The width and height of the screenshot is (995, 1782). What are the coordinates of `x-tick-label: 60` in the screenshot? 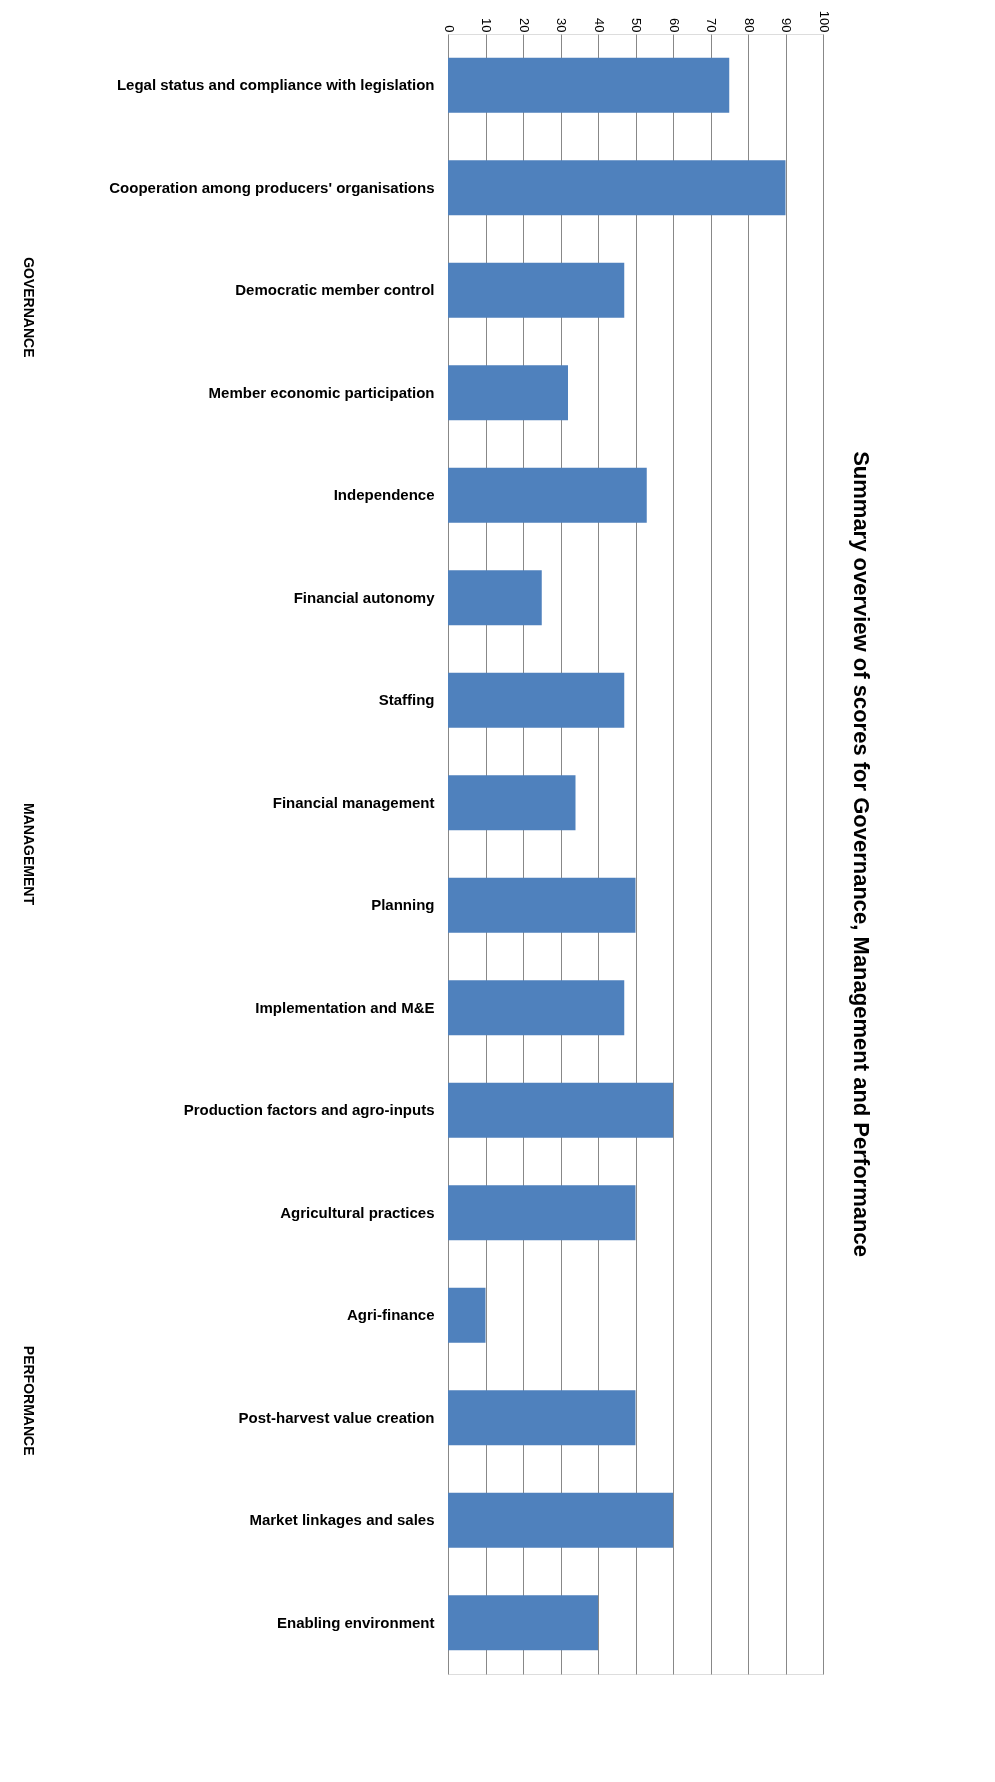 It's located at (674, 25).